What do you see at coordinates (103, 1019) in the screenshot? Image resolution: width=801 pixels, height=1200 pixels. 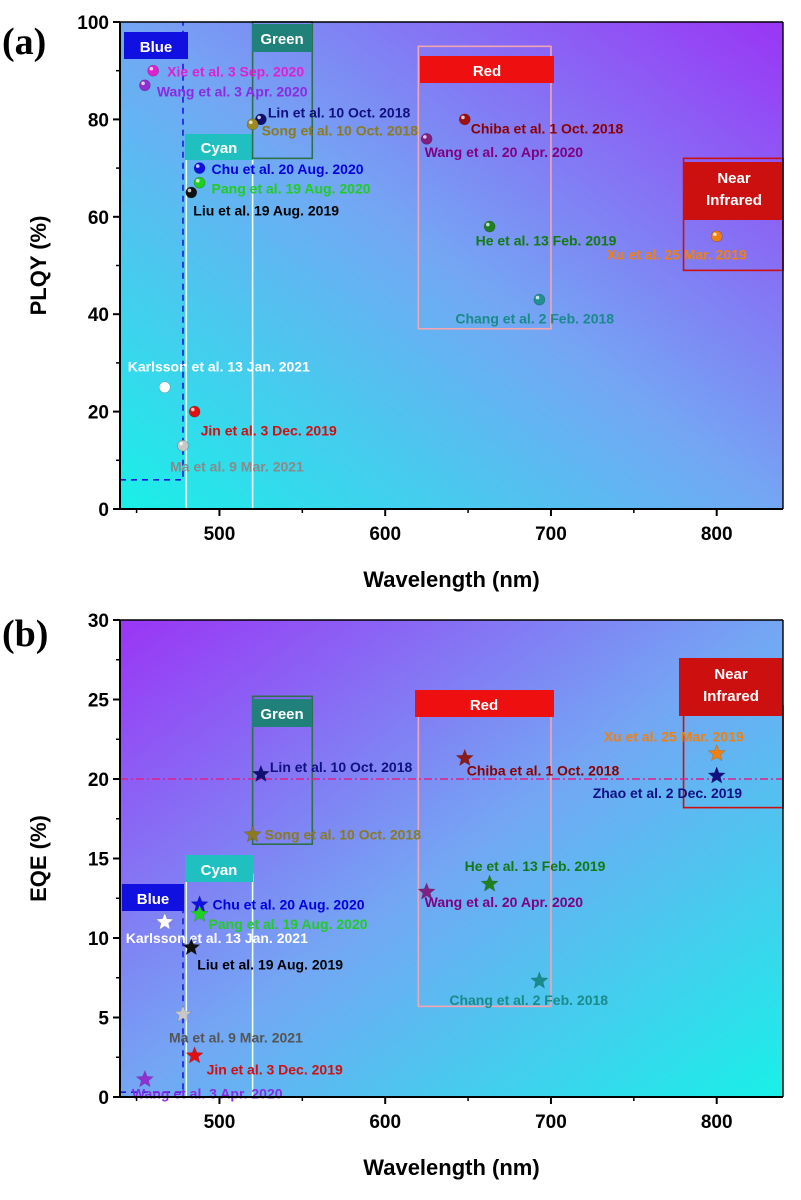 I see `y-tick-label: 5` at bounding box center [103, 1019].